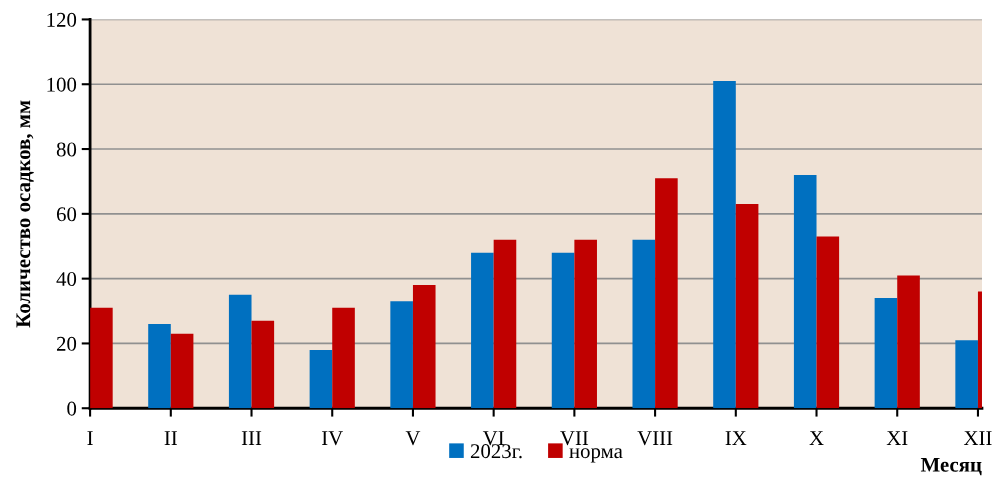 This screenshot has width=1001, height=486. I want to click on y-tick-label: 20, so click(66, 343).